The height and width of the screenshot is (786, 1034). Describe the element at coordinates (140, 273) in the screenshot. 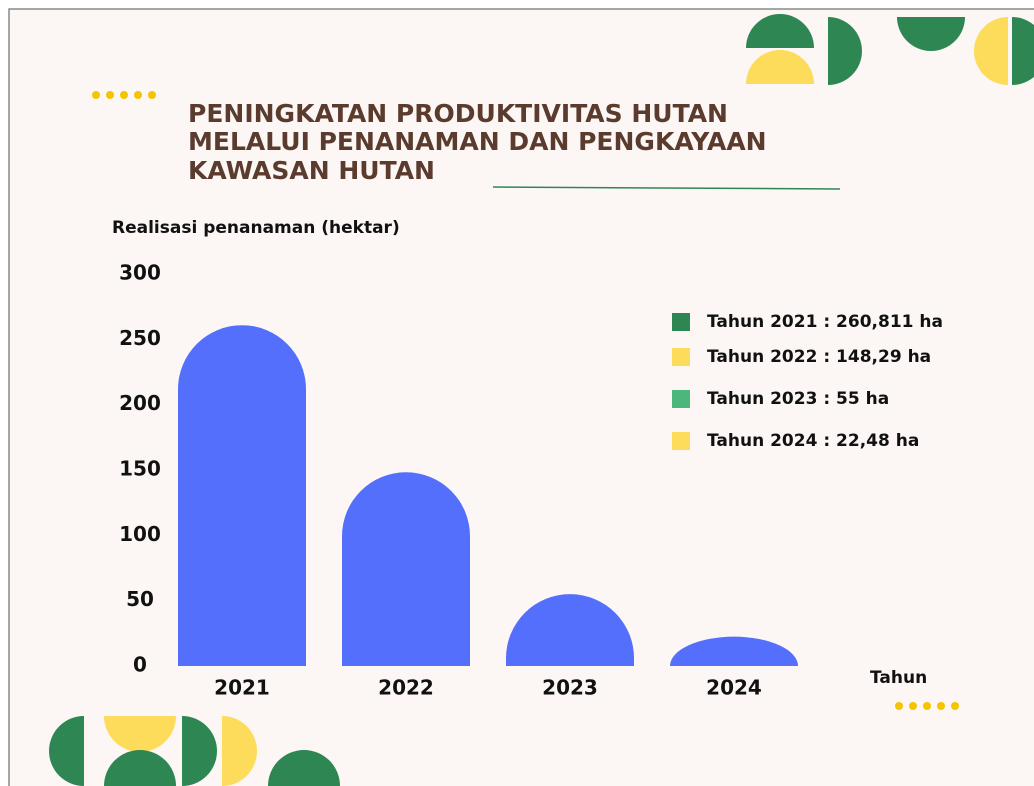

I see `y-tick-label: 300` at that location.